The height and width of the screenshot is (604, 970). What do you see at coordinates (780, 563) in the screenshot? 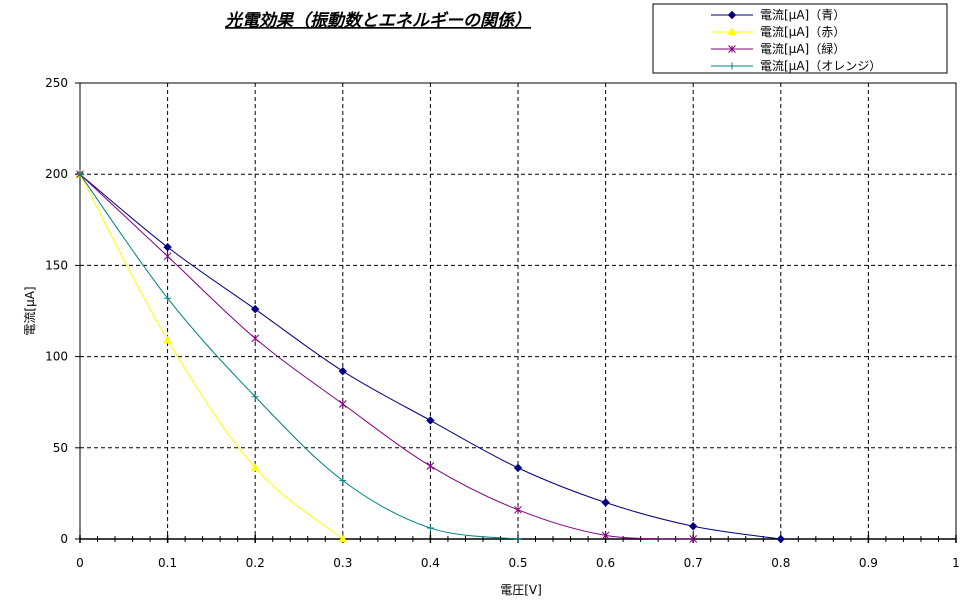
I see `x-tick-label: 0.8` at bounding box center [780, 563].